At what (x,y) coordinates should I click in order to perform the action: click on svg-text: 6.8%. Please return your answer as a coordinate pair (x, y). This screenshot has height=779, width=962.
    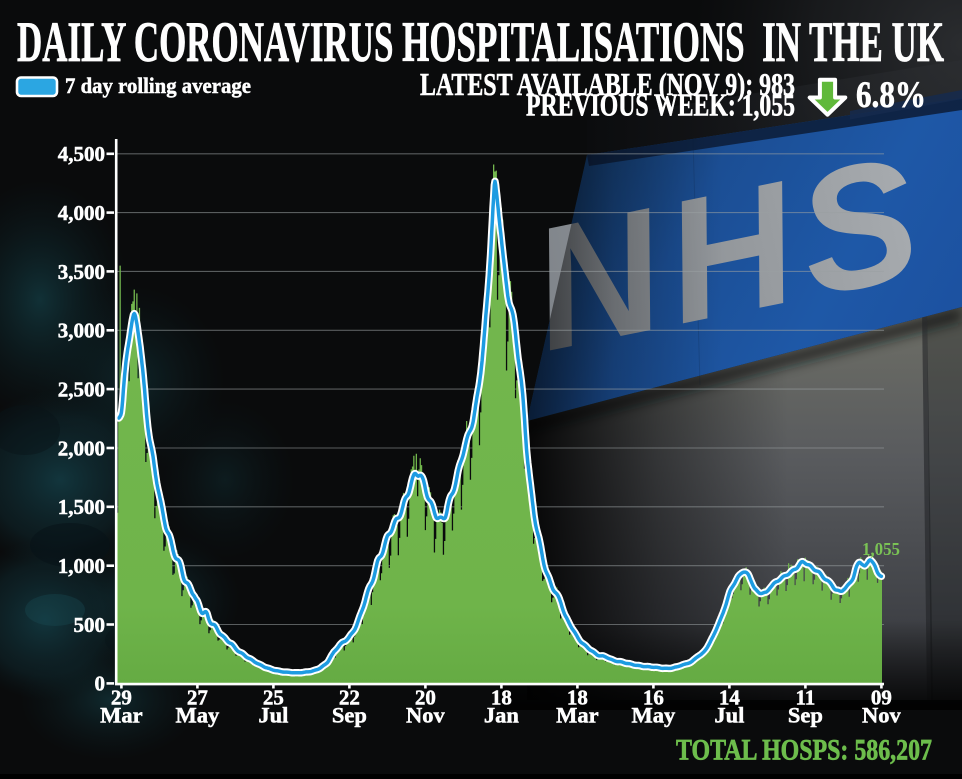
    Looking at the image, I should click on (891, 95).